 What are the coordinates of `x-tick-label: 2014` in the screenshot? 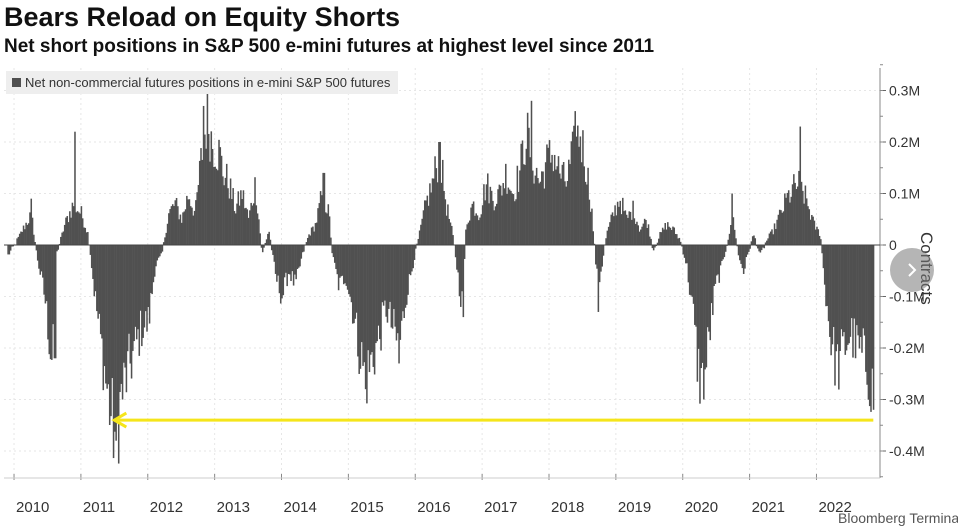 It's located at (300, 507).